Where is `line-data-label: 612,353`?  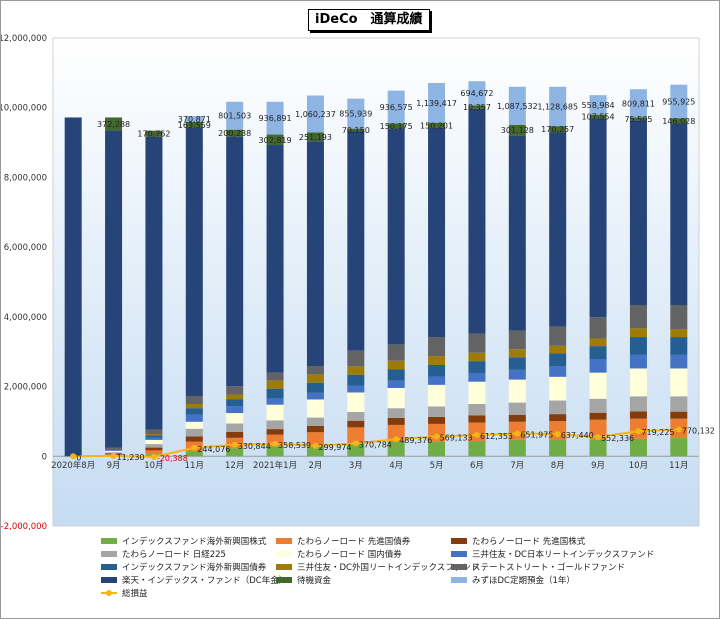
line-data-label: 612,353 is located at coordinates (496, 436).